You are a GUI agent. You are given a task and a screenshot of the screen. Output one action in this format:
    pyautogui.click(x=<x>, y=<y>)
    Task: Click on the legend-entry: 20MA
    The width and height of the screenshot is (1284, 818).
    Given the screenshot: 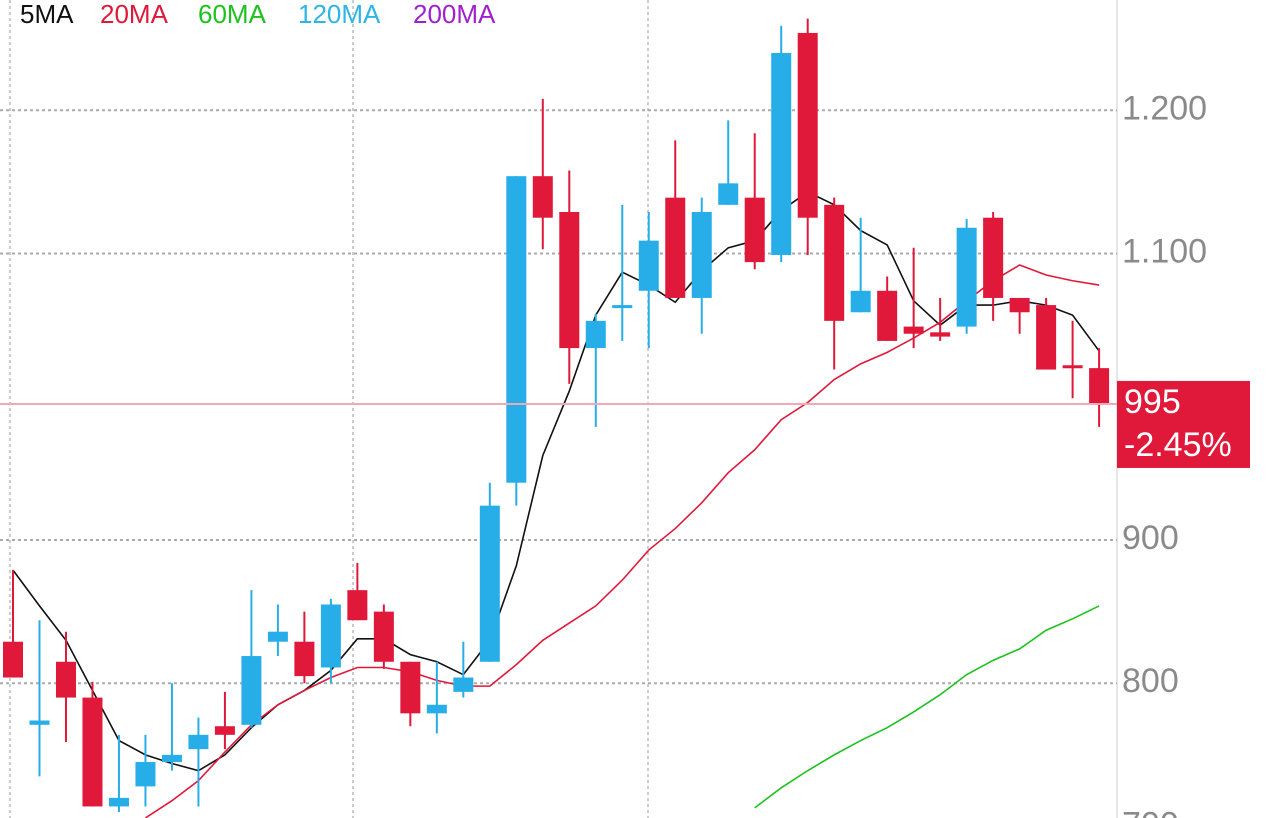 What is the action you would take?
    pyautogui.click(x=134, y=14)
    